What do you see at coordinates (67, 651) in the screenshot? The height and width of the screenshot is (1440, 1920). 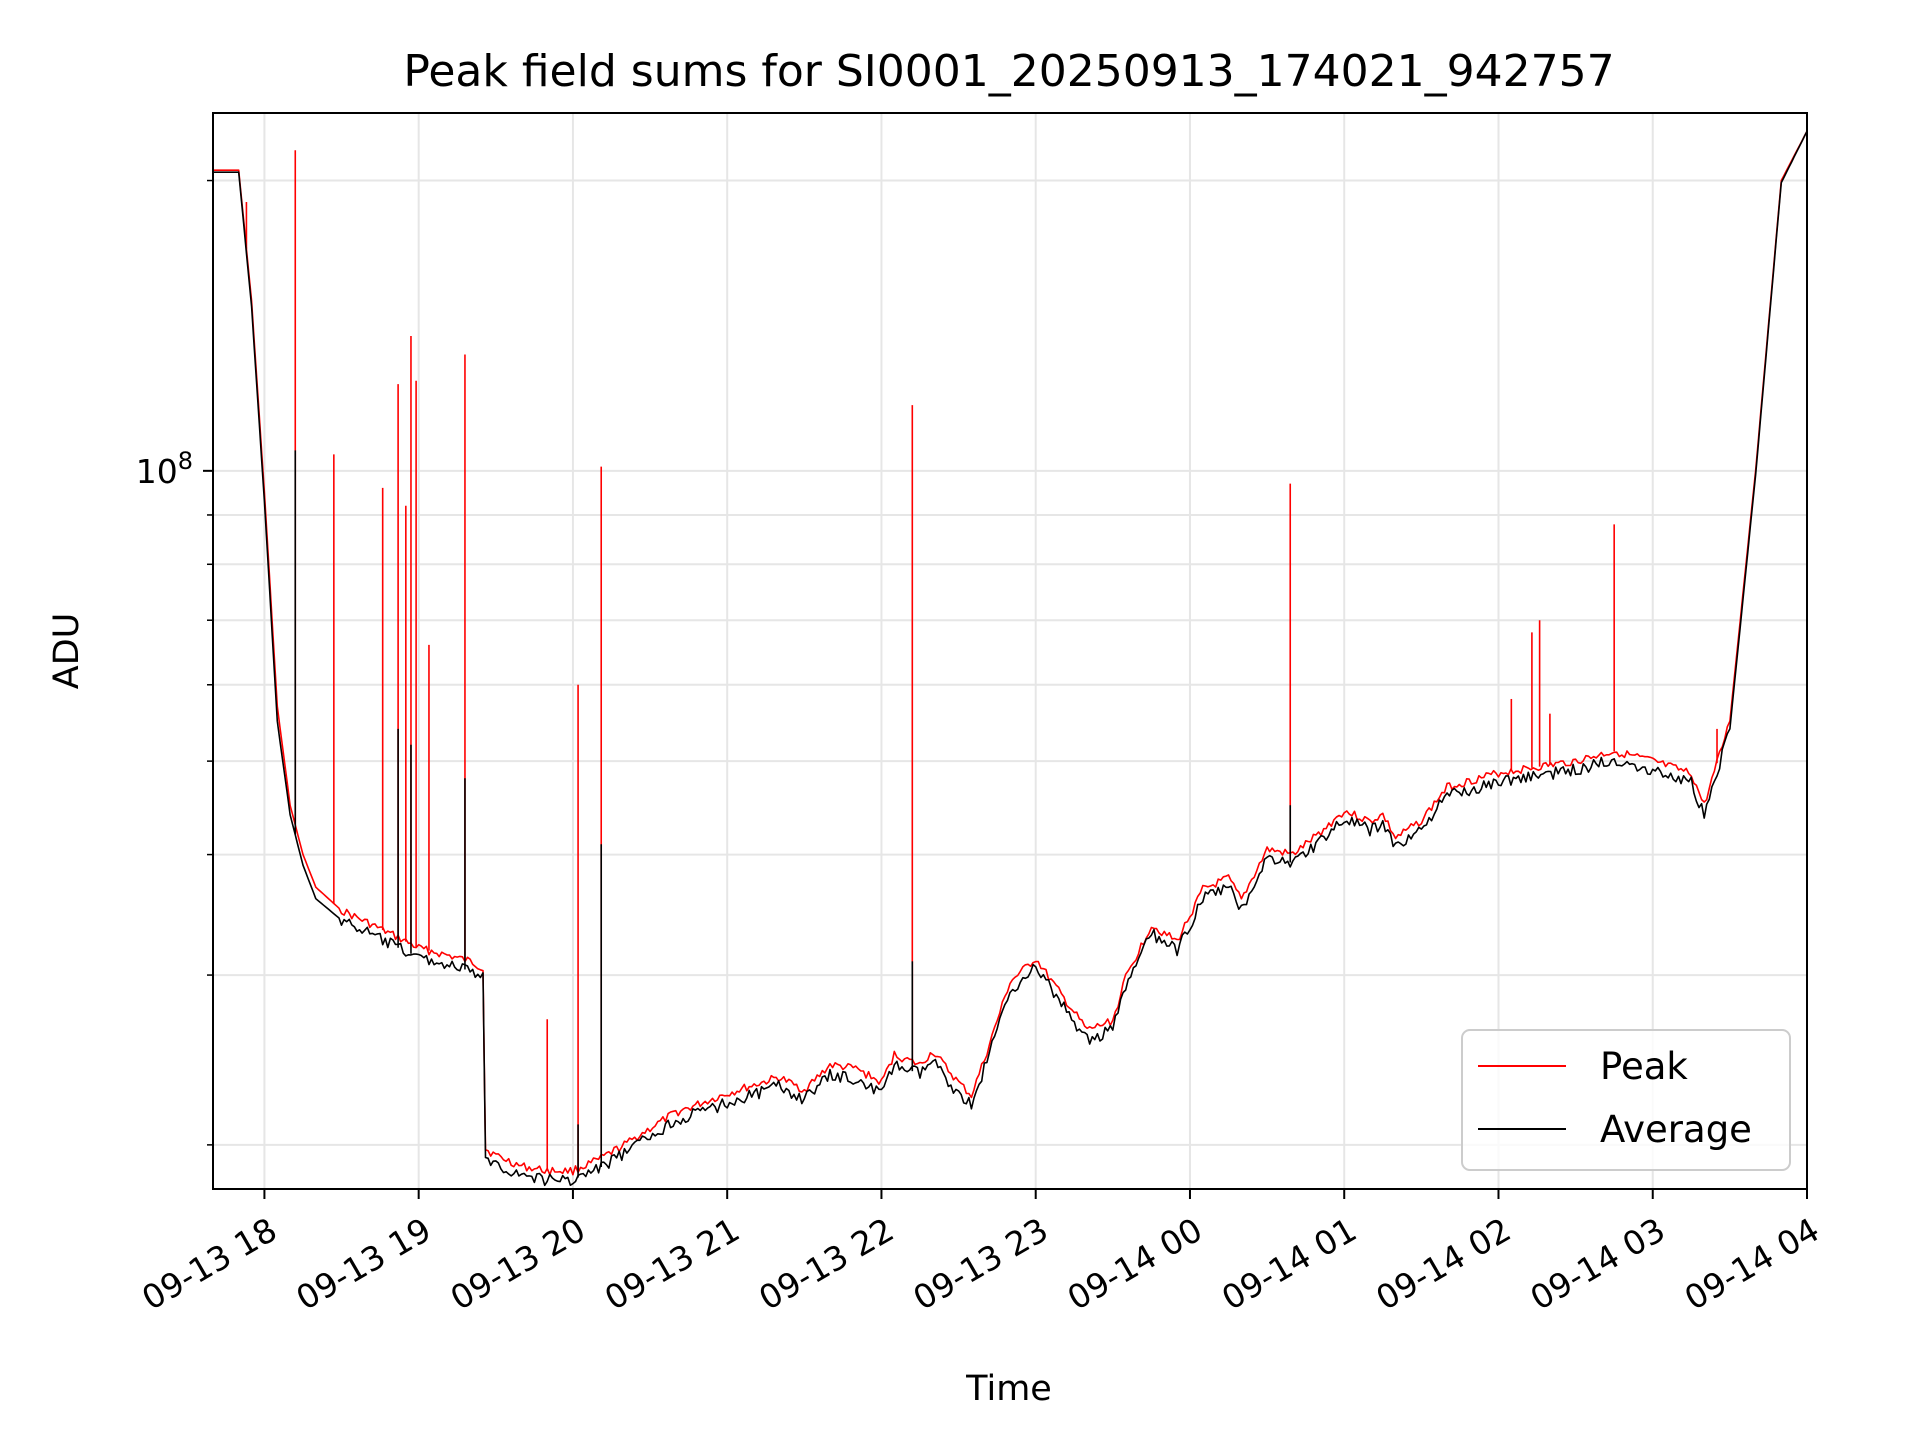 I see `y-axis-label: ADU` at bounding box center [67, 651].